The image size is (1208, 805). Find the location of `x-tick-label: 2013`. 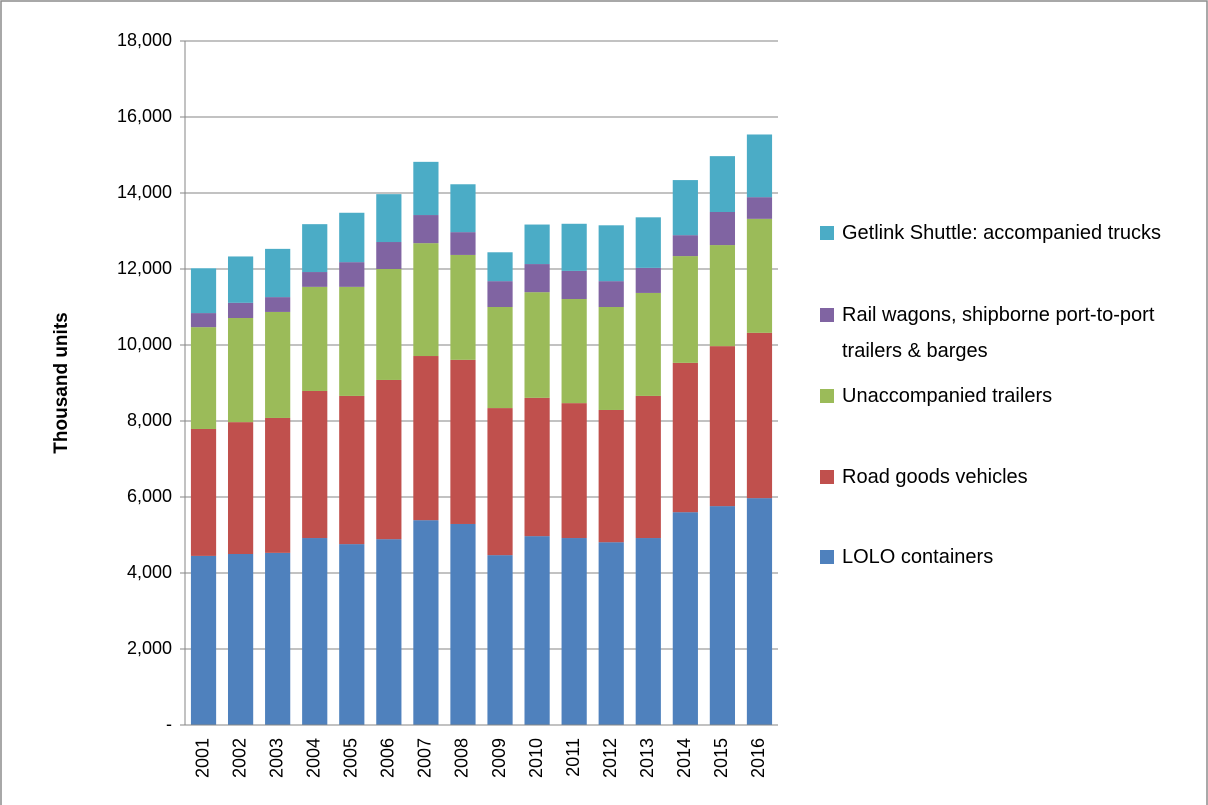

x-tick-label: 2013 is located at coordinates (647, 758).